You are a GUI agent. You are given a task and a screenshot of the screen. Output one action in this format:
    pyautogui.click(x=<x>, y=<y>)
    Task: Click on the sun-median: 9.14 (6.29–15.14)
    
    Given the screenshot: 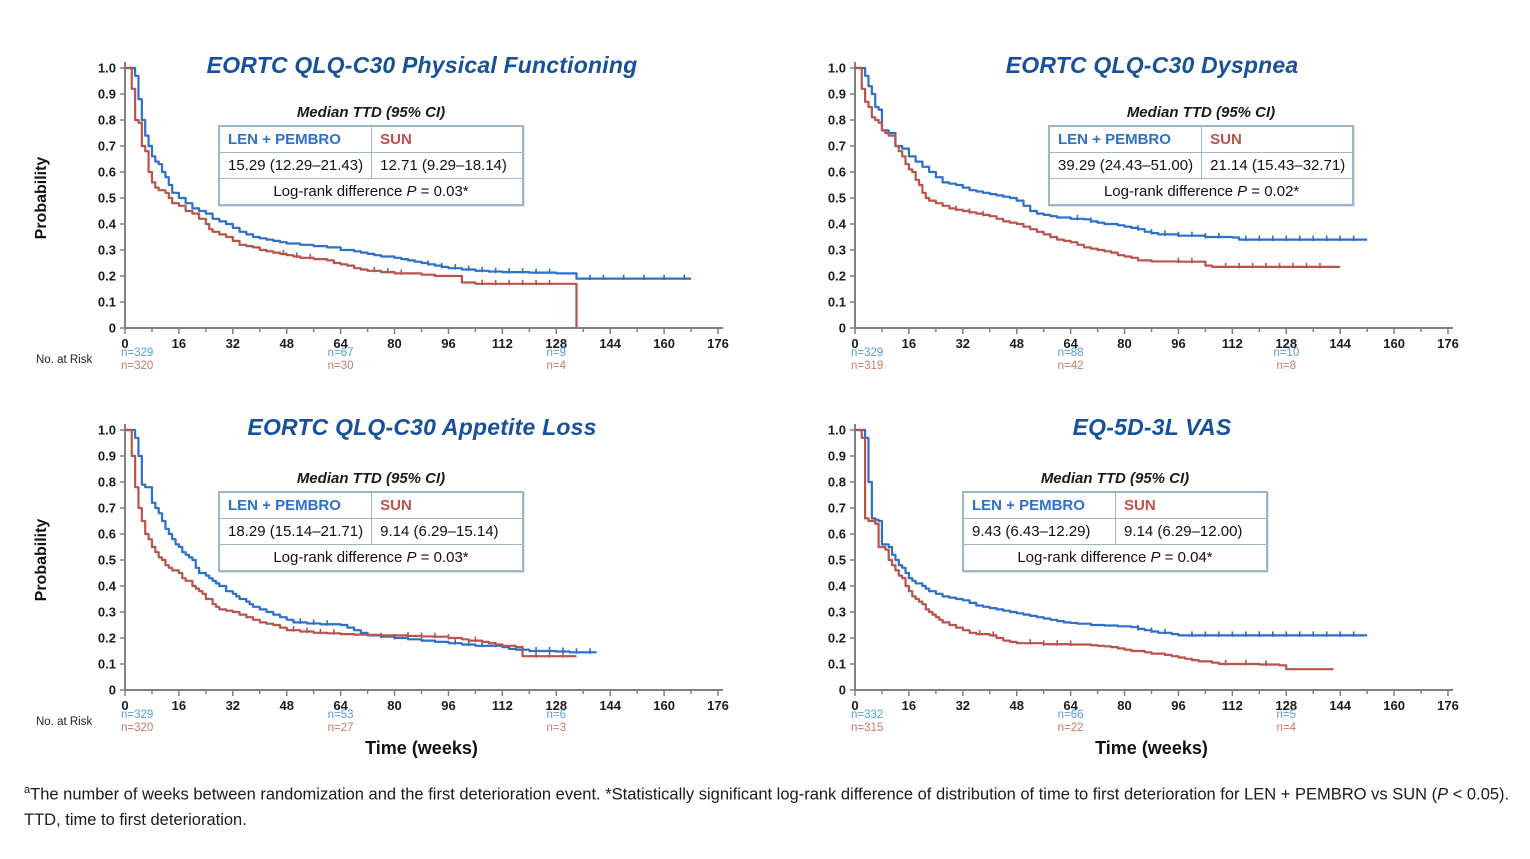 What is the action you would take?
    pyautogui.click(x=446, y=531)
    